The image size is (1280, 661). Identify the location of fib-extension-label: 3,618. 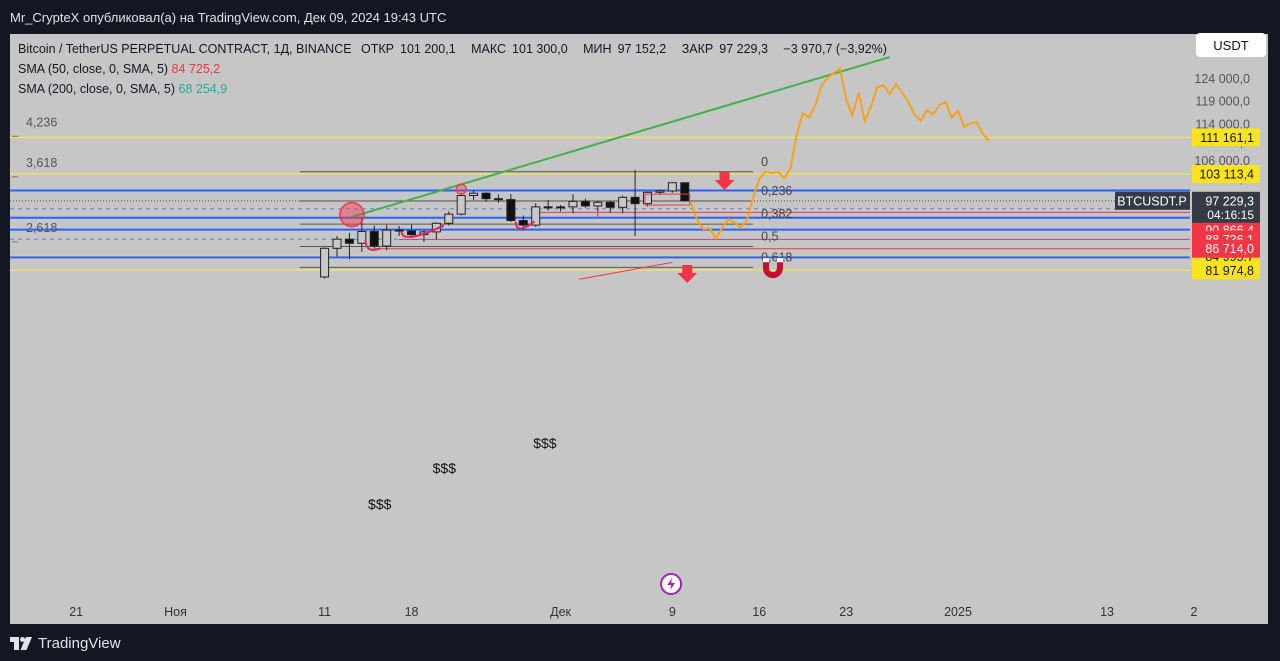
(41, 163).